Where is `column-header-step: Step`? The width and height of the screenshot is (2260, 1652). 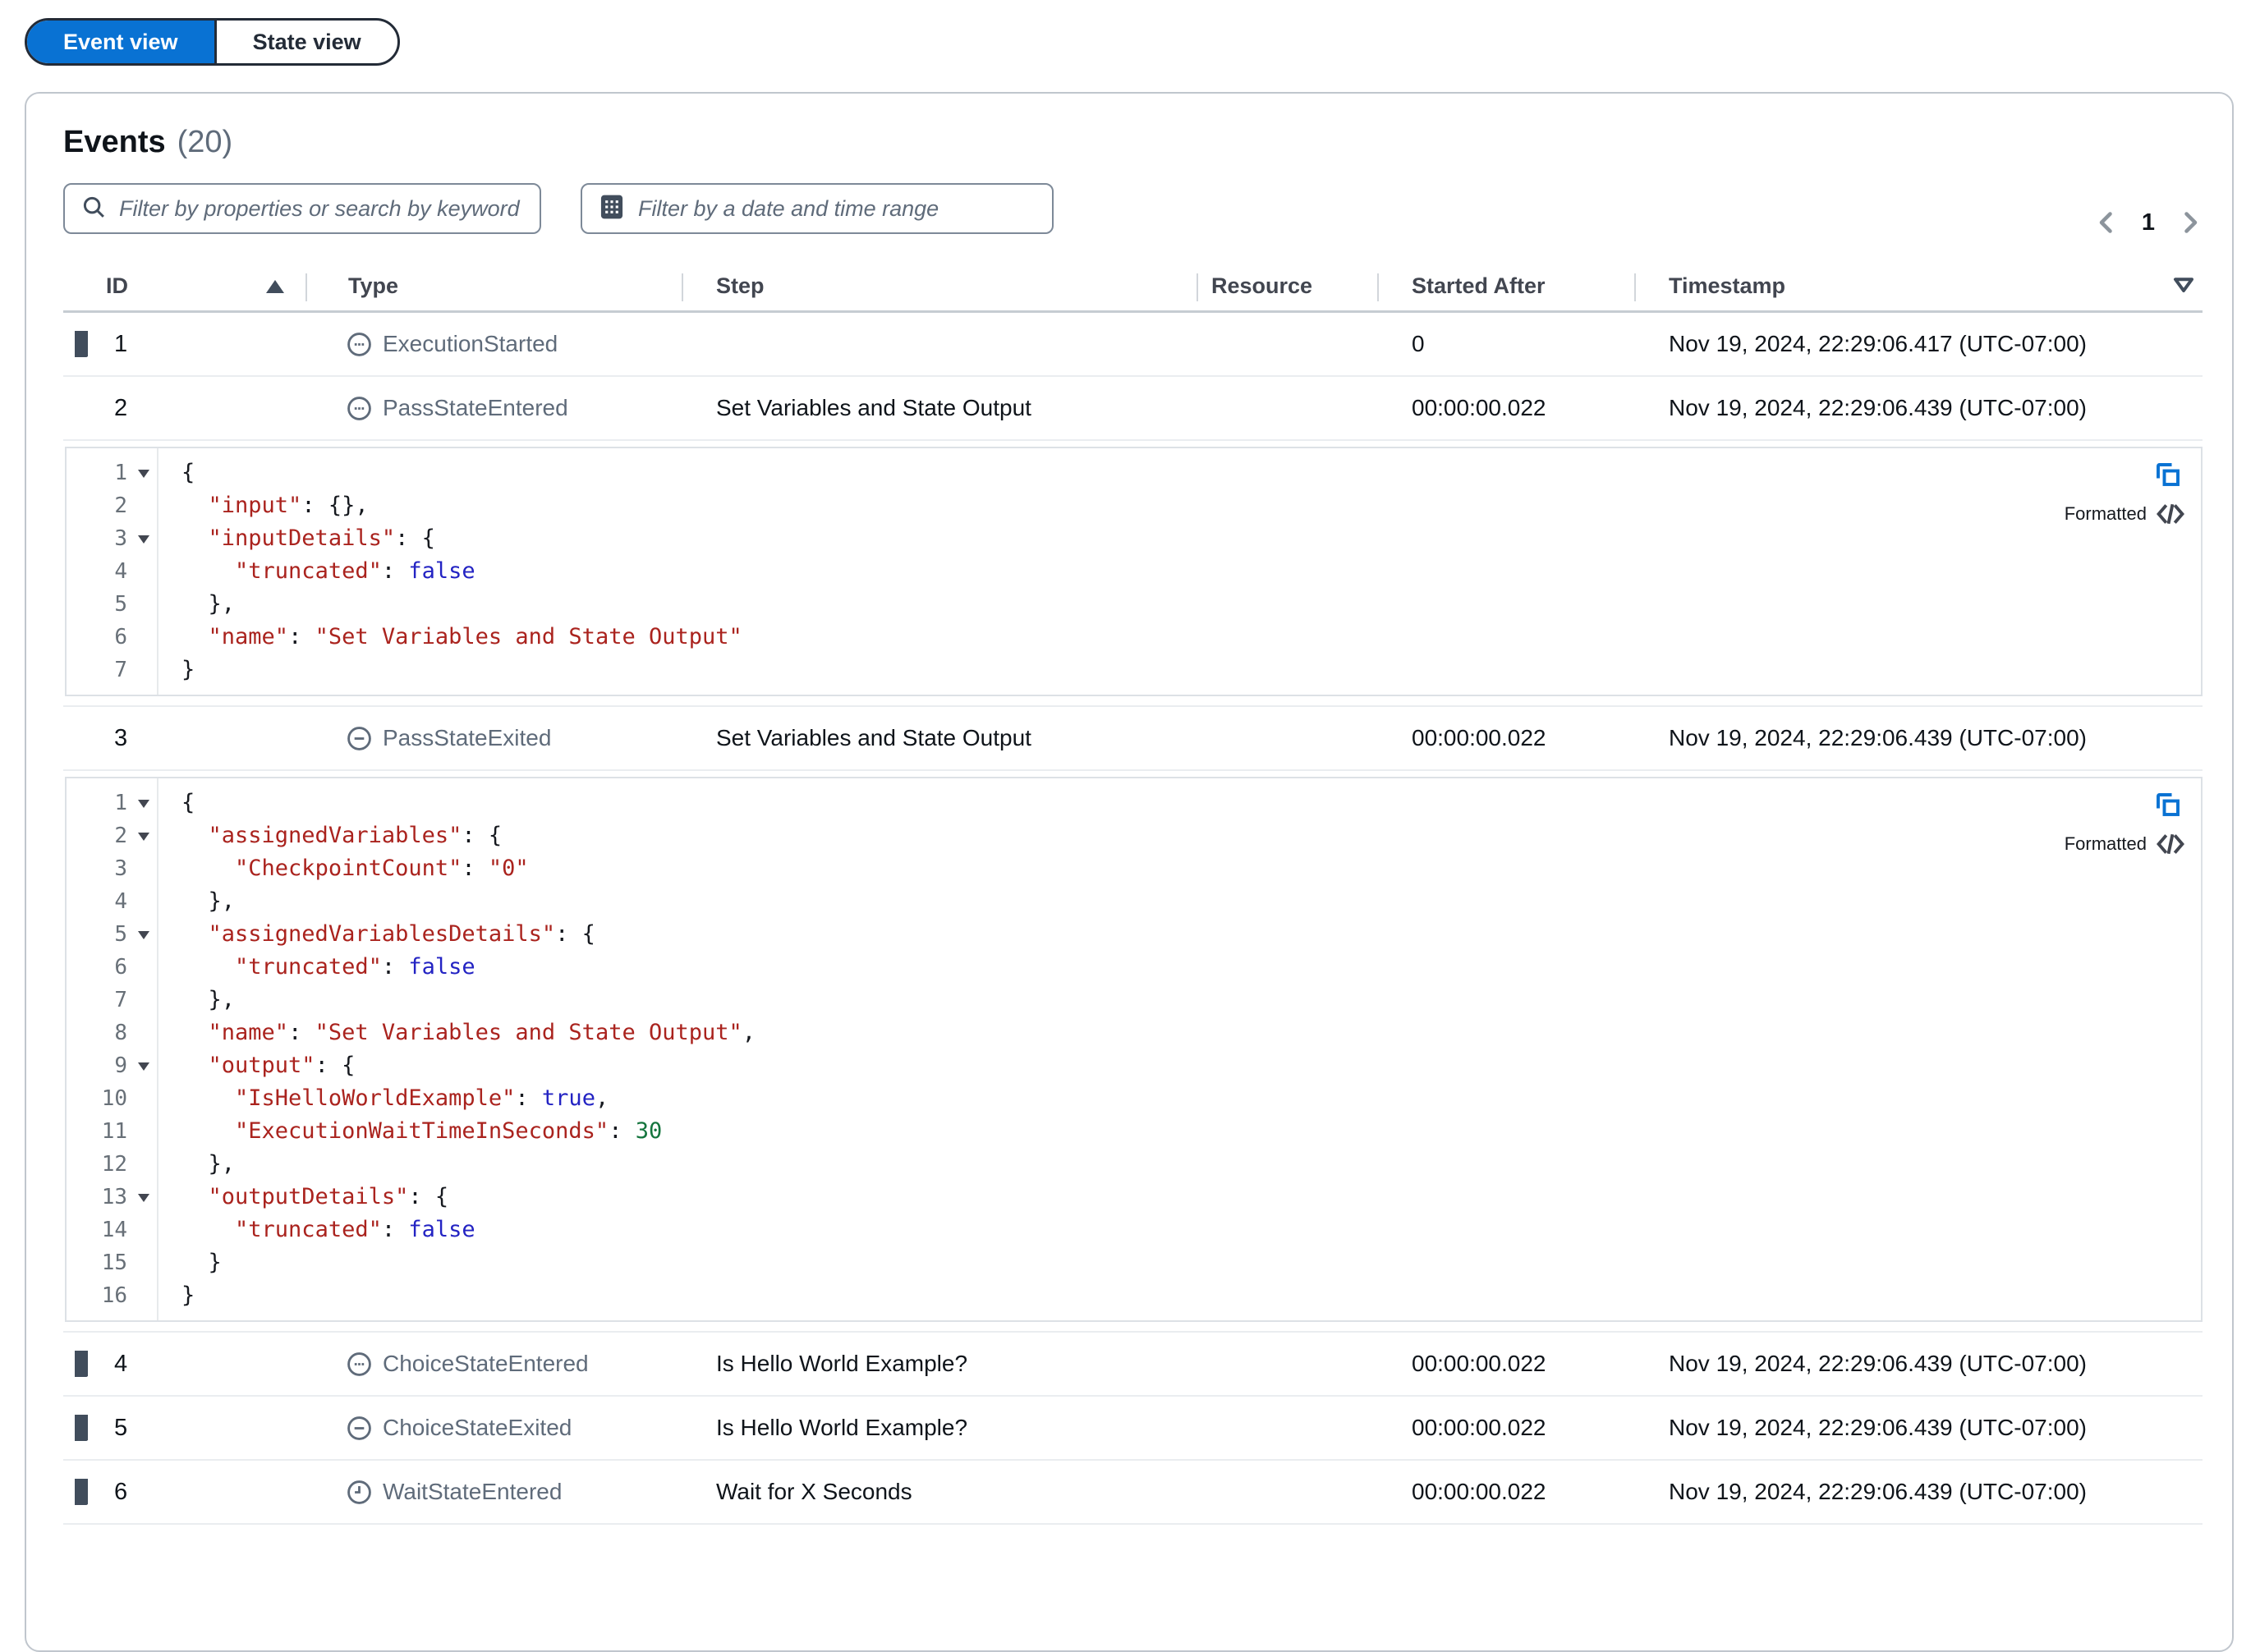
column-header-step: Step is located at coordinates (939, 286).